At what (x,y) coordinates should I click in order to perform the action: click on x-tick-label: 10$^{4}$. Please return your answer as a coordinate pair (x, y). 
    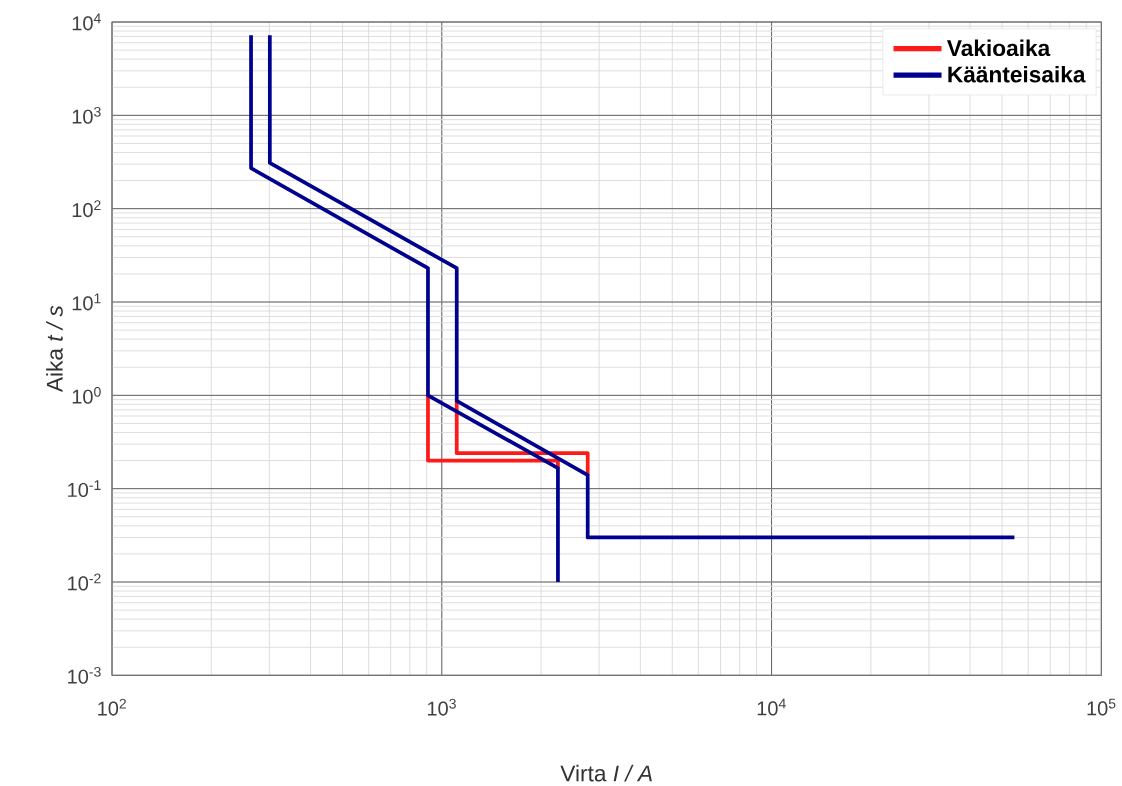
    Looking at the image, I should click on (771, 707).